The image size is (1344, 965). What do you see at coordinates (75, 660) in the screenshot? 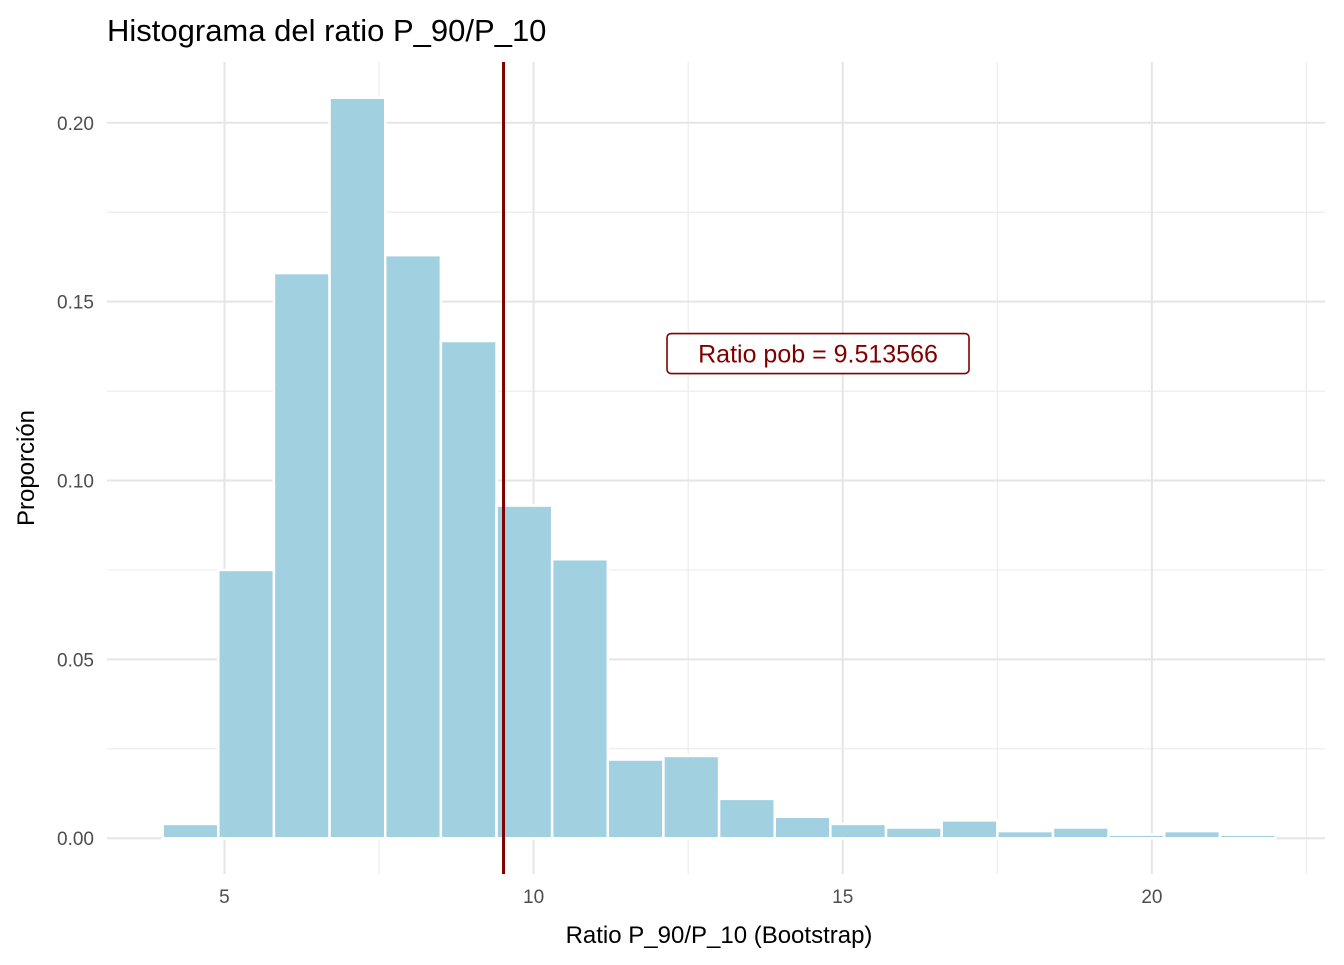
I see `y-tick-label: 0.05` at bounding box center [75, 660].